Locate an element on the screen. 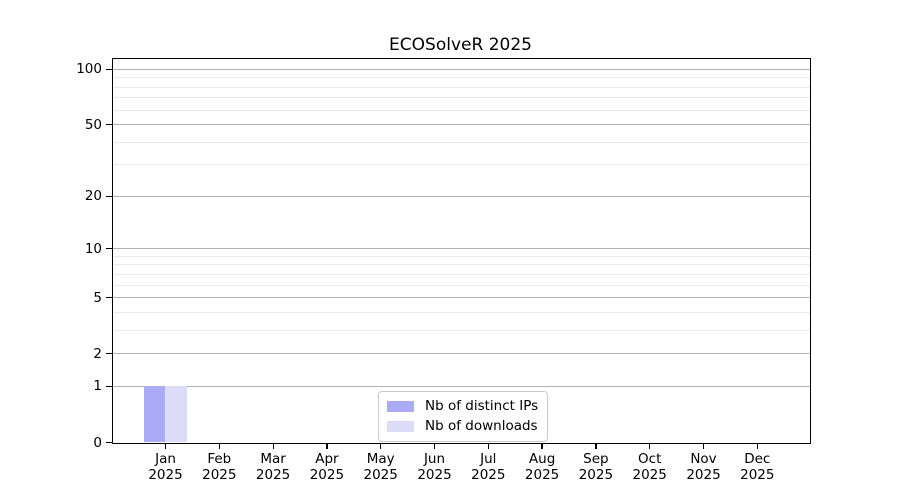 This screenshot has height=500, width=900. y-tick-label: 1 is located at coordinates (97, 386).